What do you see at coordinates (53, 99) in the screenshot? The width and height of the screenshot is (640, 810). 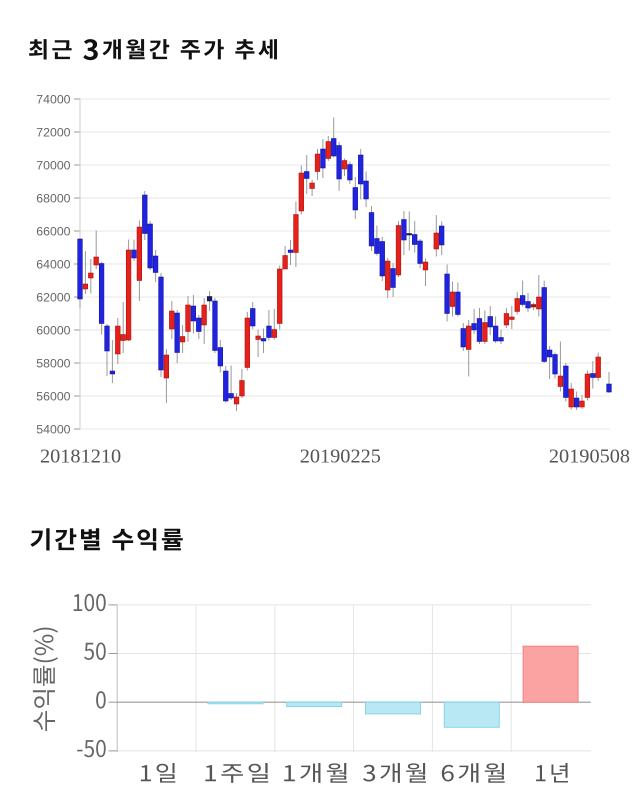 I see `svg-text: 74000` at bounding box center [53, 99].